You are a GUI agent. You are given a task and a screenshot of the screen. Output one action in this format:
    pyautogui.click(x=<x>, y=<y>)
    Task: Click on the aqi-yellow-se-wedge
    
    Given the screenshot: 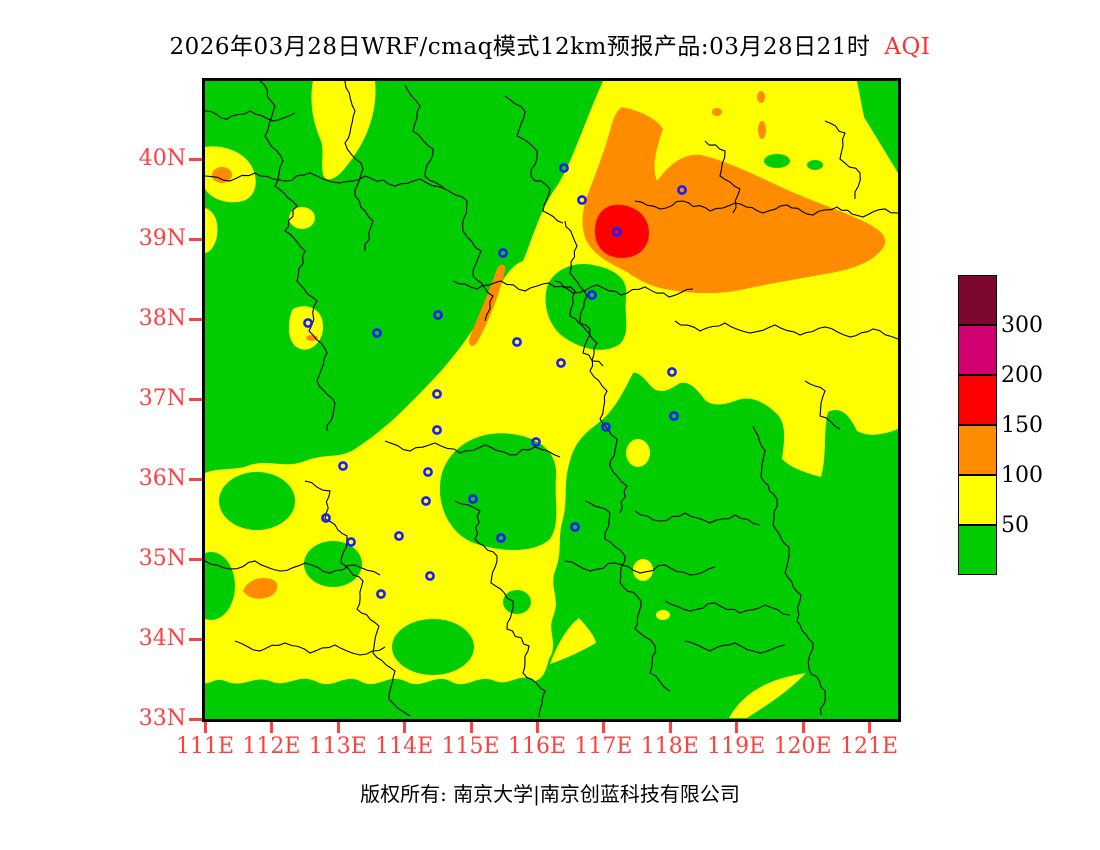 What is the action you would take?
    pyautogui.click(x=573, y=641)
    